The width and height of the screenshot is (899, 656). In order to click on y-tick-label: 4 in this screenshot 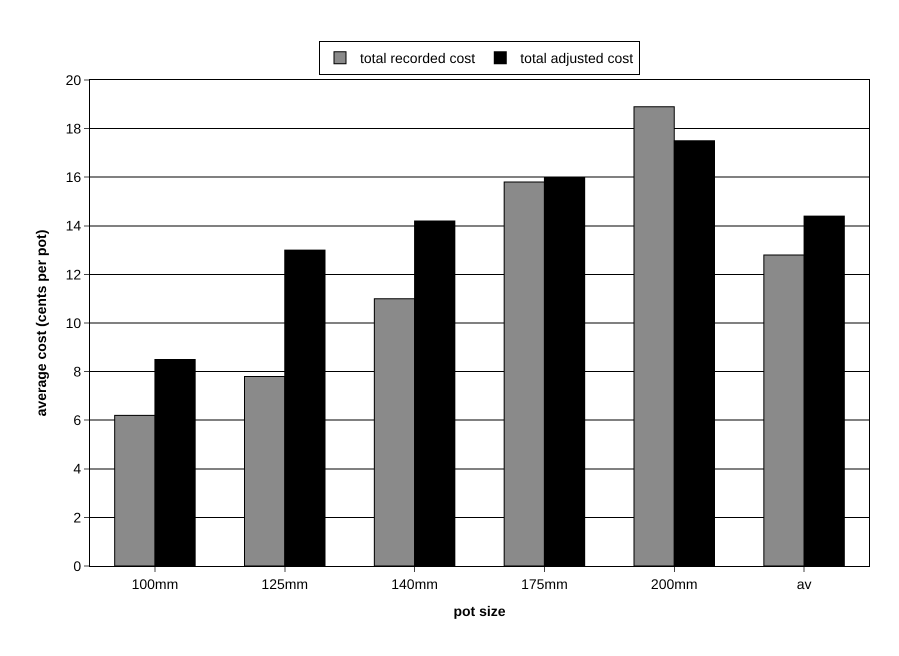, I will do `click(77, 468)`.